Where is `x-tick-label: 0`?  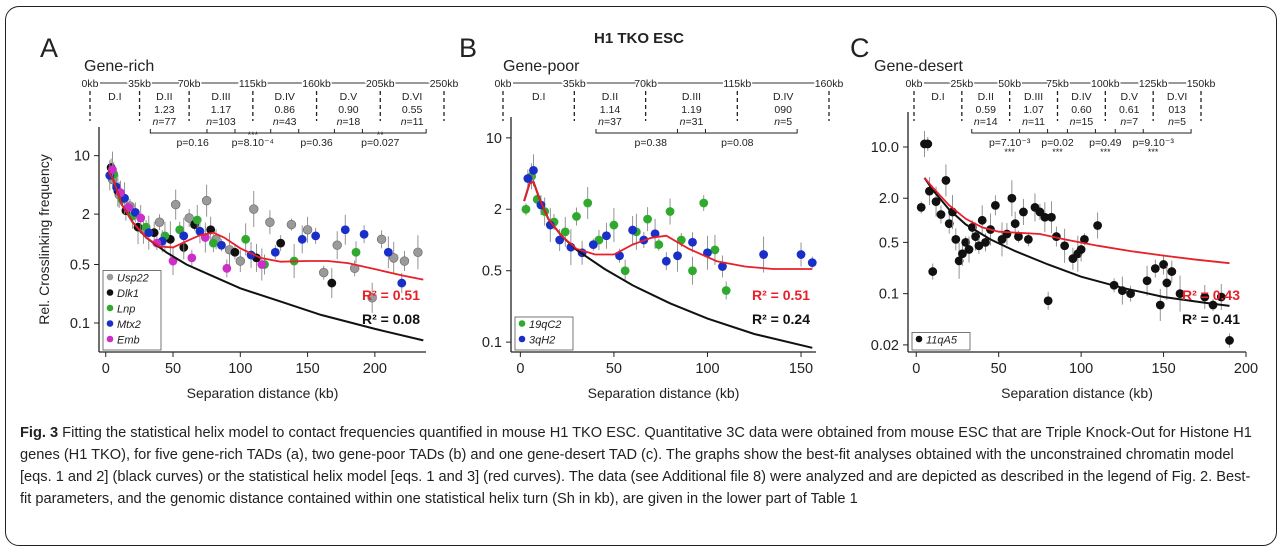
x-tick-label: 0 is located at coordinates (106, 369).